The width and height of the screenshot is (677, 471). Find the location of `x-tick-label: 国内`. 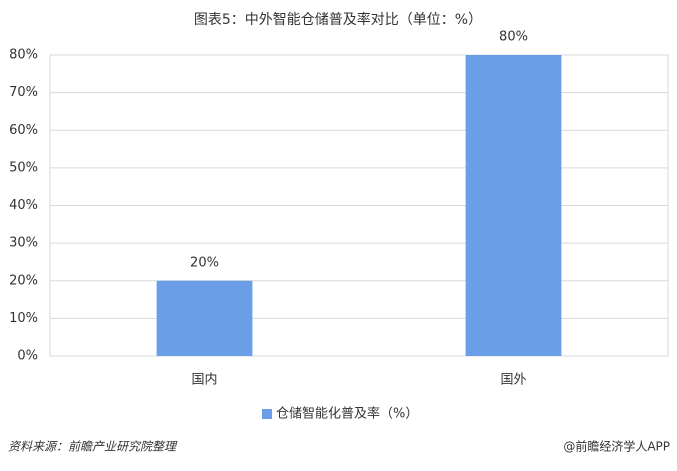

x-tick-label: 国内 is located at coordinates (204, 380).